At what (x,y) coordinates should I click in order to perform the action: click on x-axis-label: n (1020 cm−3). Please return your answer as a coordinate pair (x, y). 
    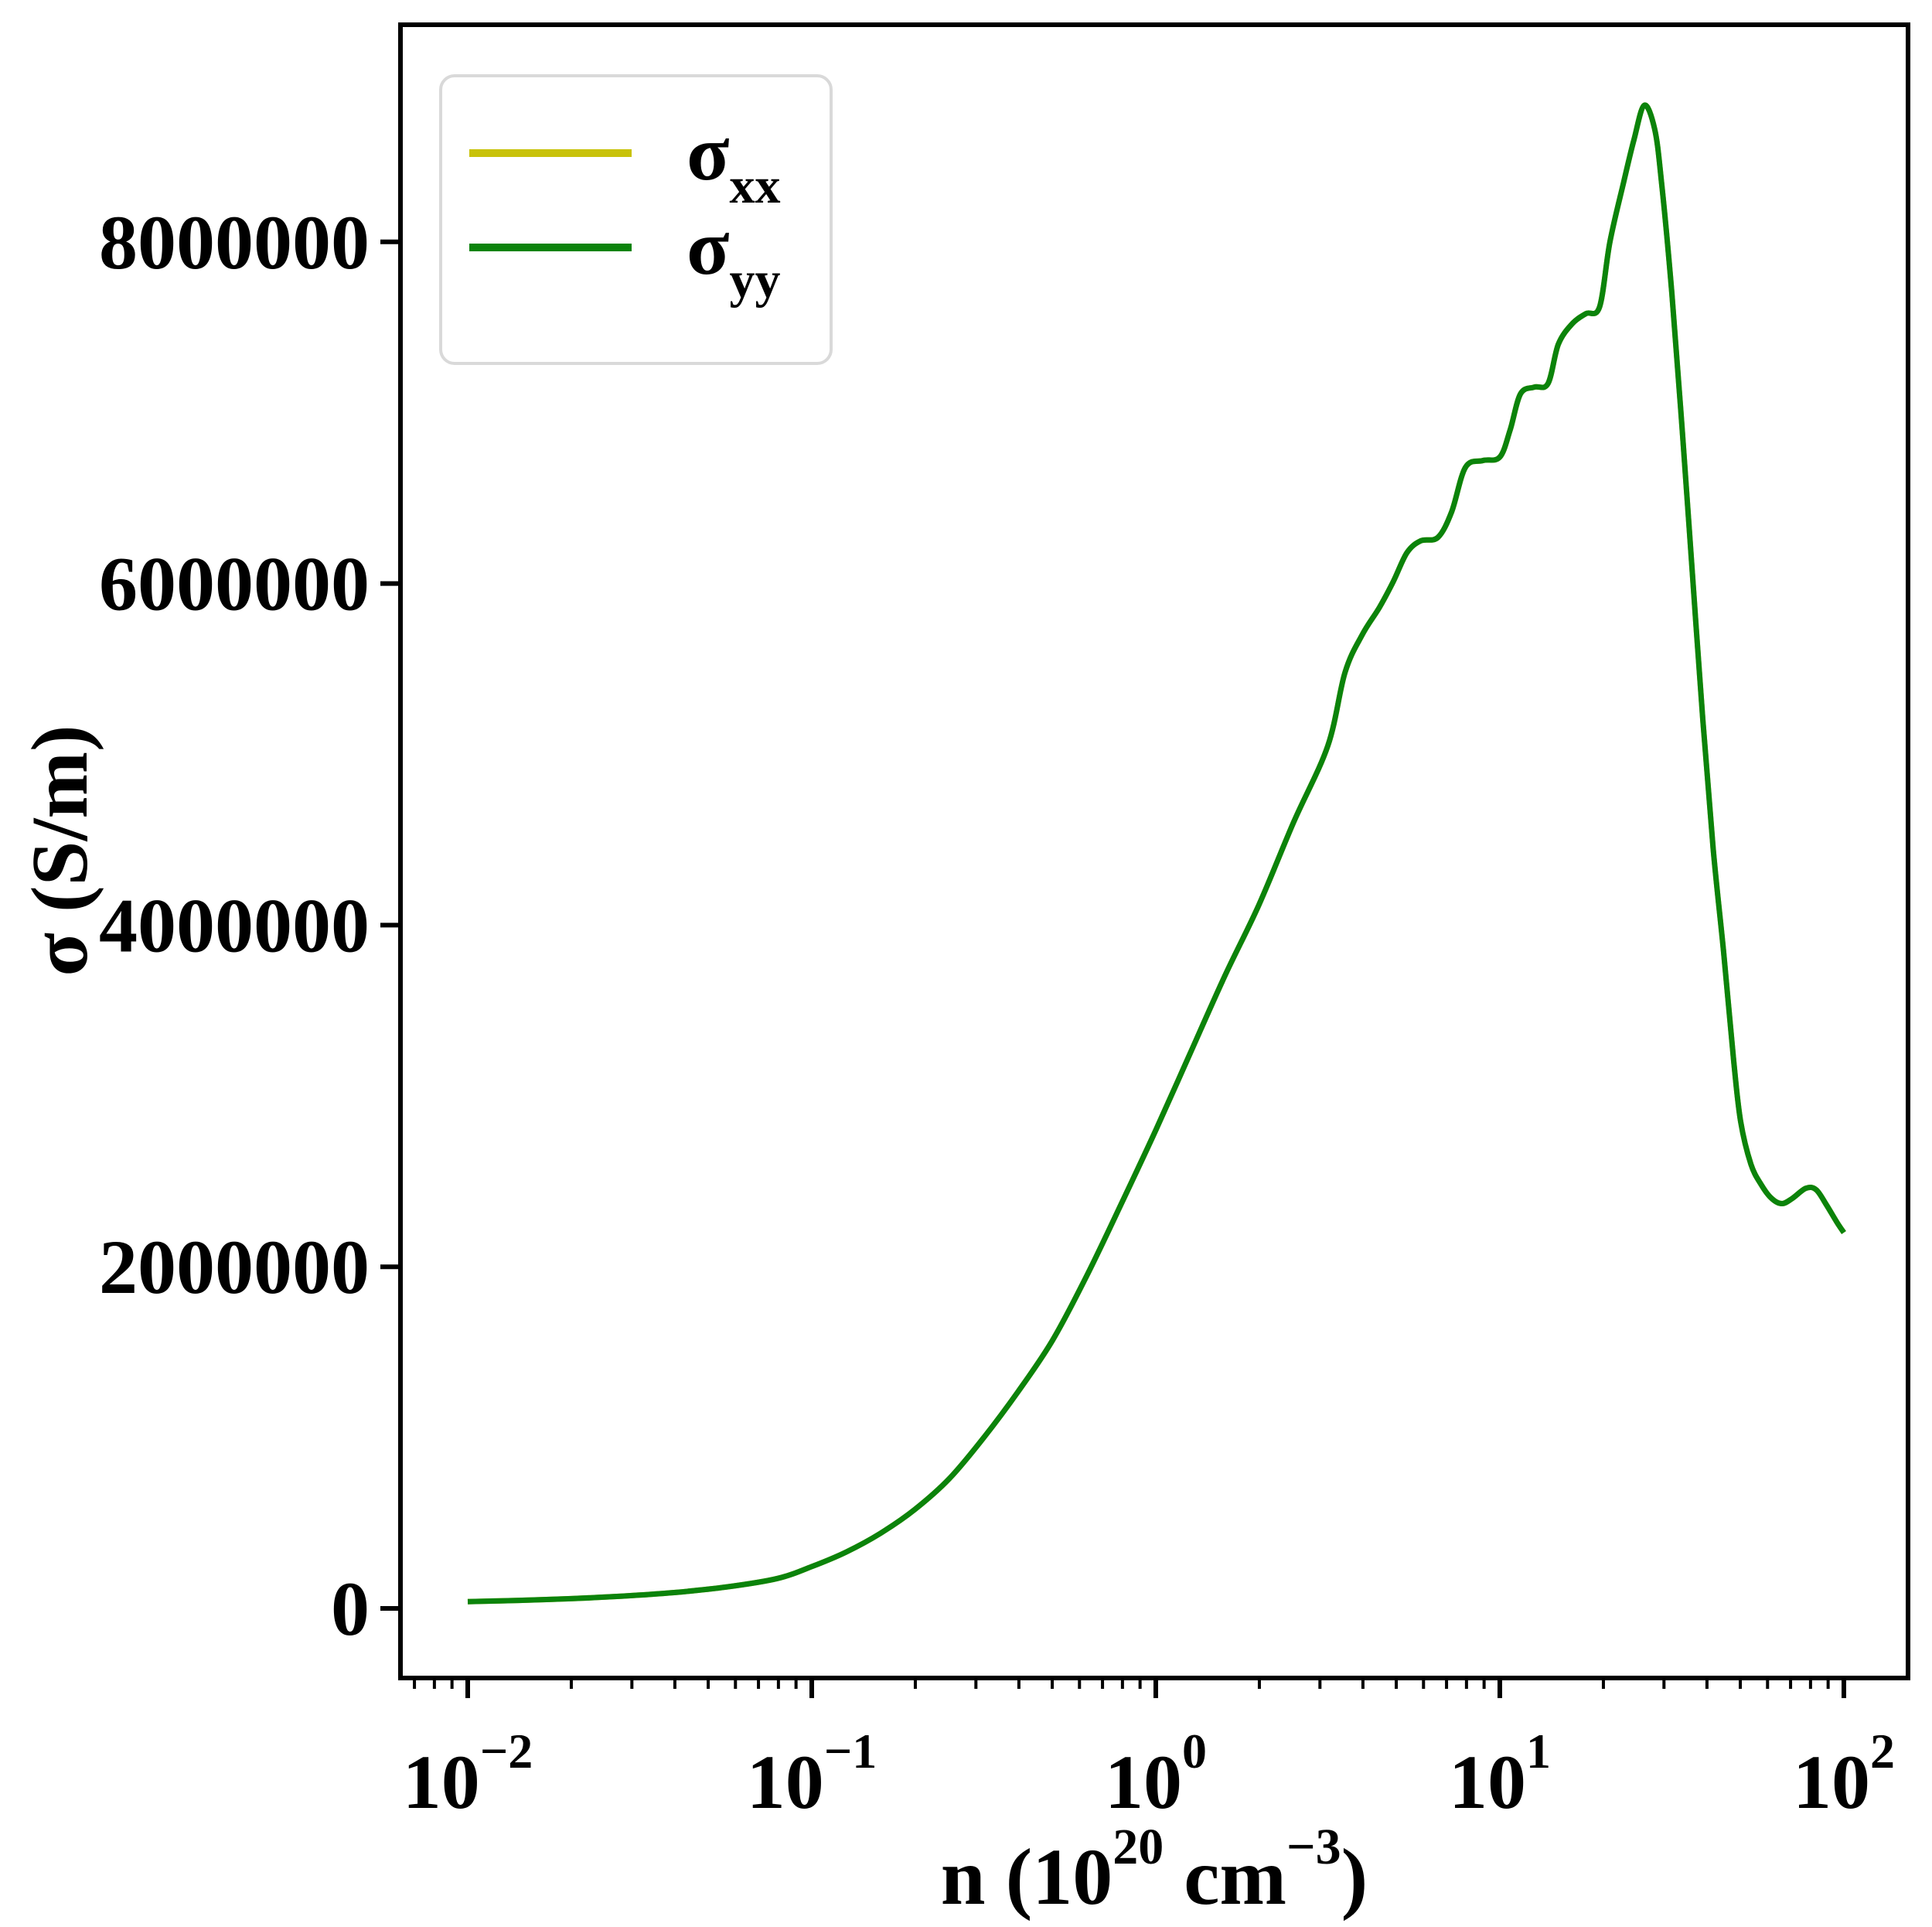
    Looking at the image, I should click on (1154, 1870).